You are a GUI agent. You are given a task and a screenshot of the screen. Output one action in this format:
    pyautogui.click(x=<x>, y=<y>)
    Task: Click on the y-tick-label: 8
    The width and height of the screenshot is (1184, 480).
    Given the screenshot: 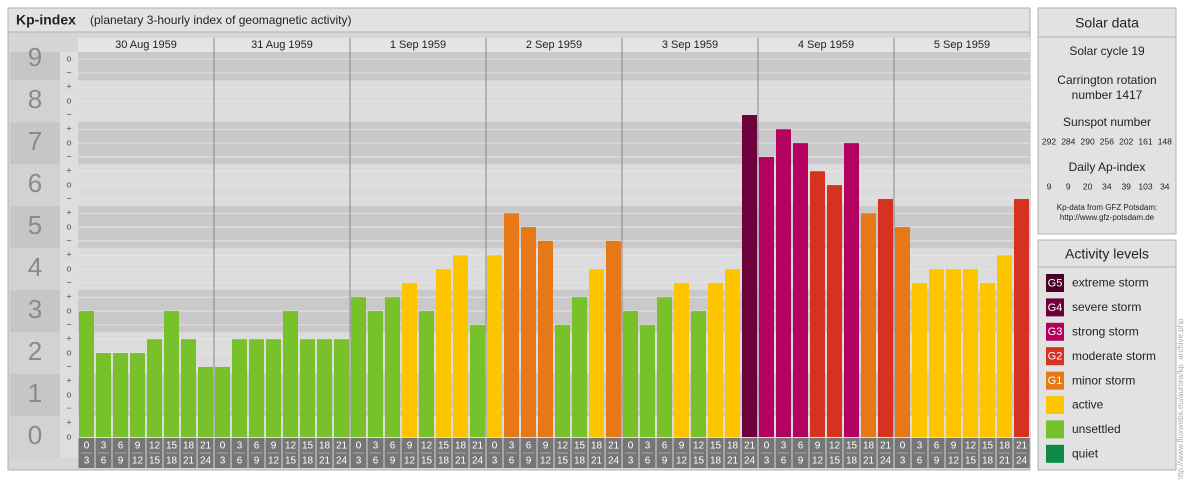 What is the action you would take?
    pyautogui.click(x=35, y=99)
    